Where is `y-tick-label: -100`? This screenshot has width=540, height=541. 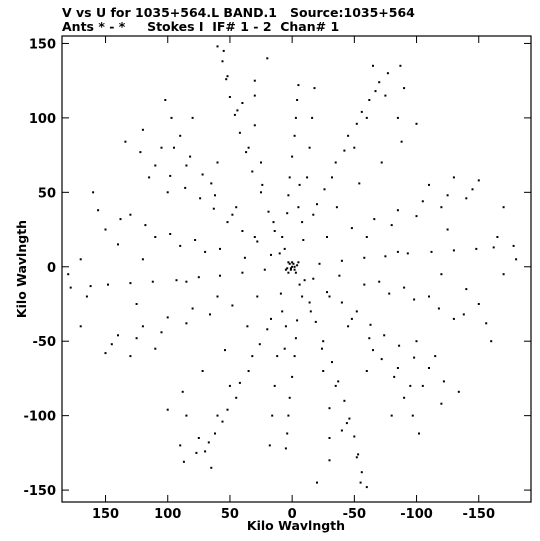
y-tick-label: -100 is located at coordinates (39, 417).